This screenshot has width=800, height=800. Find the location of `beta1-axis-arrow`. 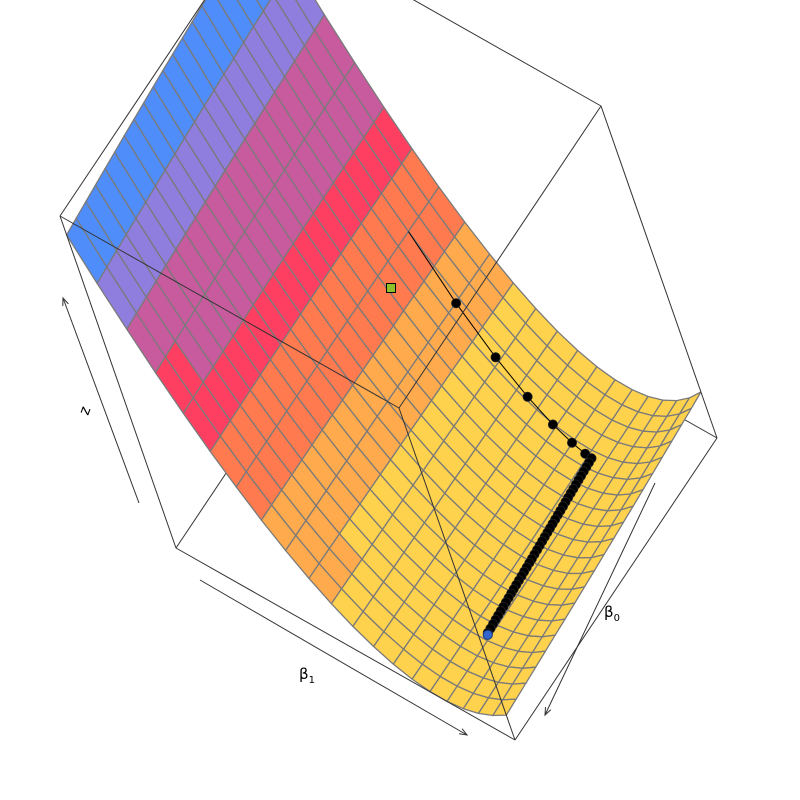

beta1-axis-arrow is located at coordinates (333, 657).